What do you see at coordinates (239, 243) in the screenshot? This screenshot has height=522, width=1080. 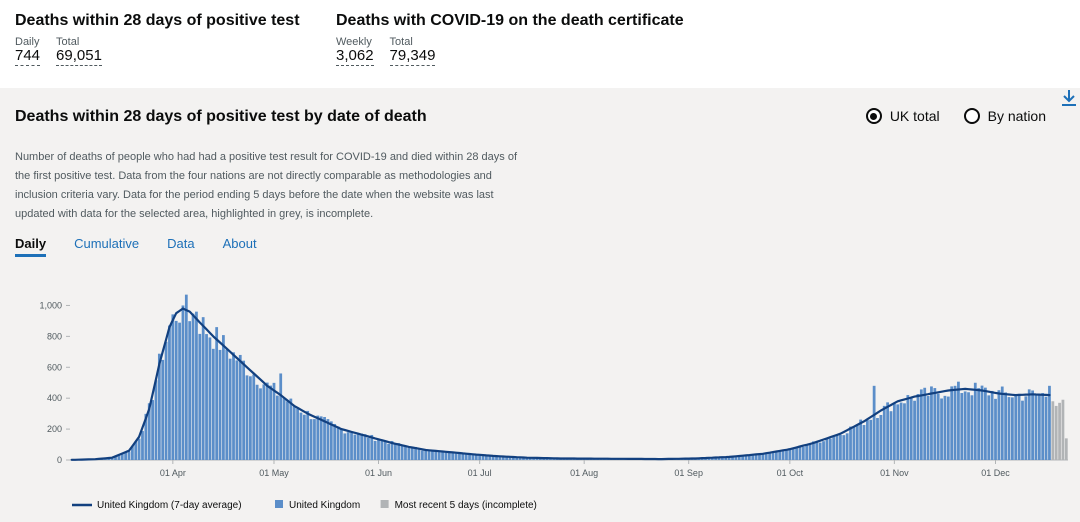 I see `tab-about: About` at bounding box center [239, 243].